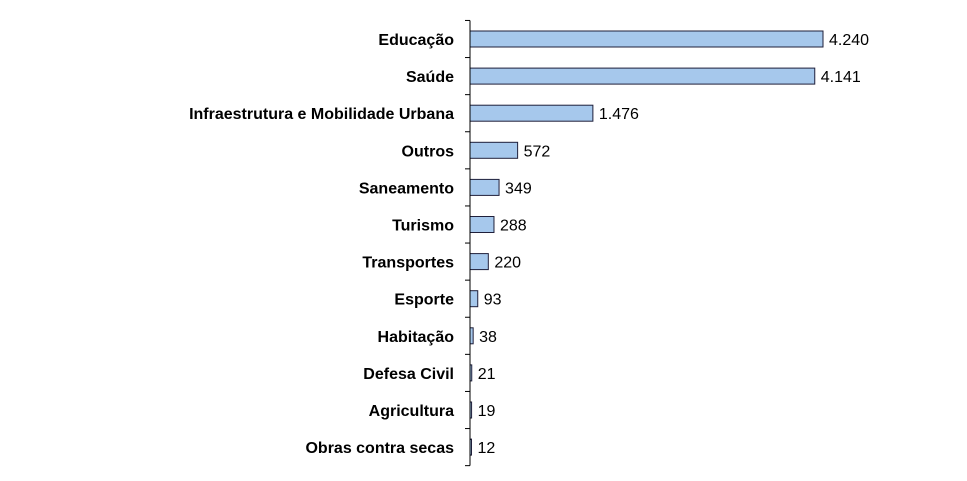 The height and width of the screenshot is (481, 967). What do you see at coordinates (487, 448) in the screenshot?
I see `value-label-11: 12` at bounding box center [487, 448].